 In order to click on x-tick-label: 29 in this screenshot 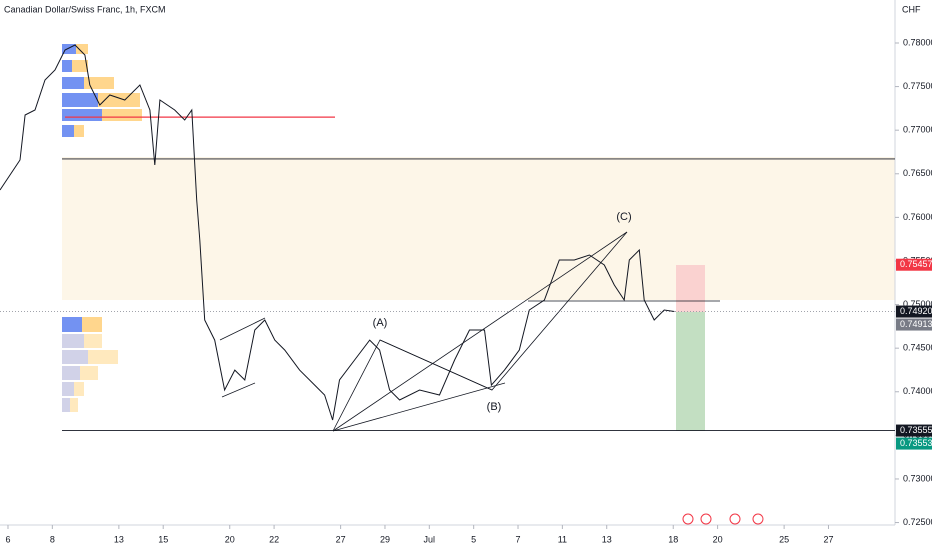, I will do `click(385, 539)`.